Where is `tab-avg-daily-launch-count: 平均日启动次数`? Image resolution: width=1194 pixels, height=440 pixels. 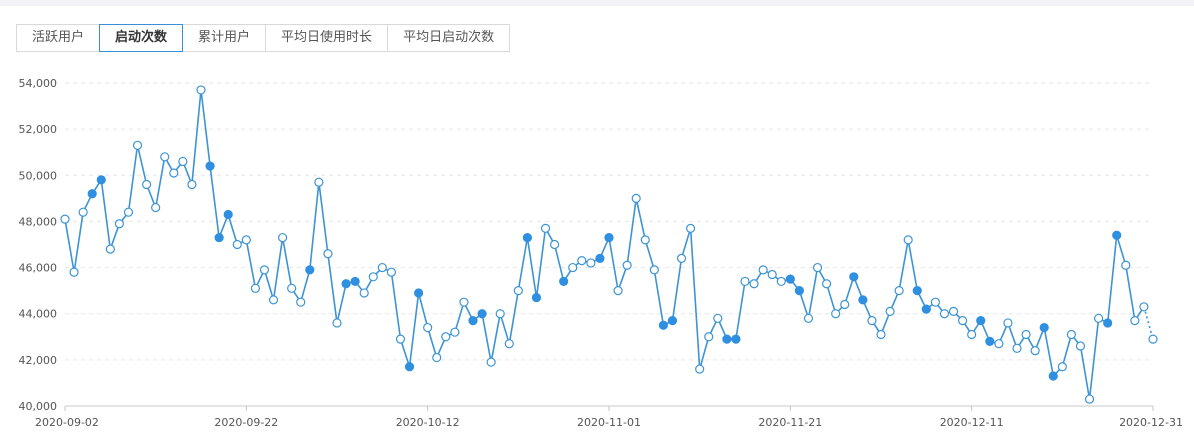 tab-avg-daily-launch-count: 平均日启动次数 is located at coordinates (449, 38).